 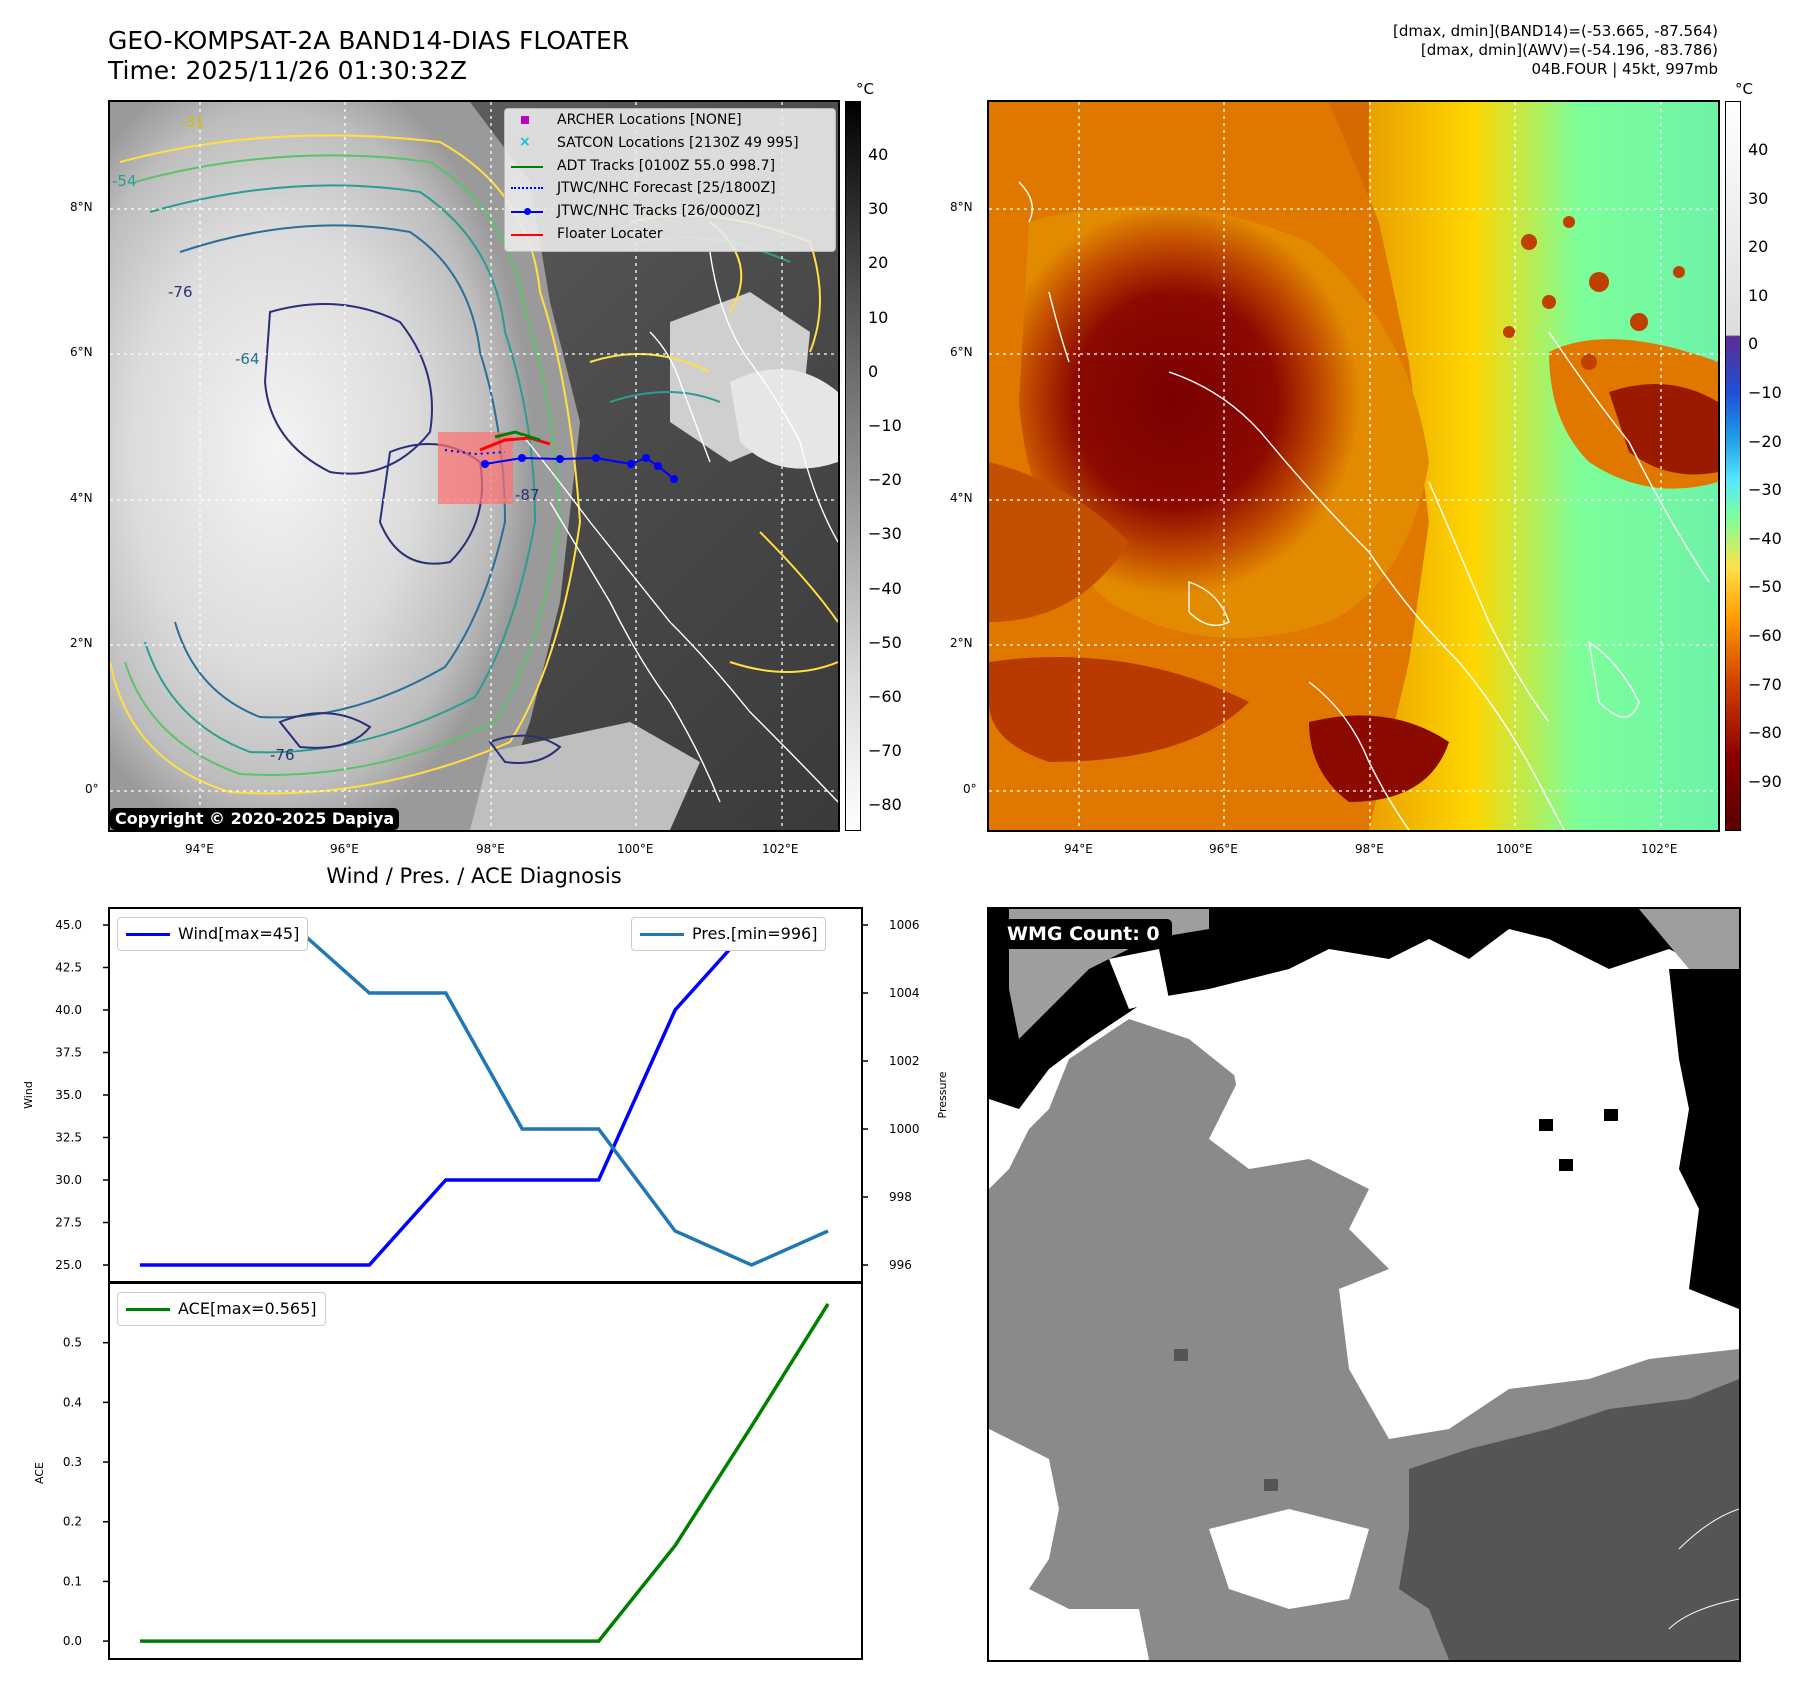 I want to click on ace-series-line, so click(x=485, y=1472).